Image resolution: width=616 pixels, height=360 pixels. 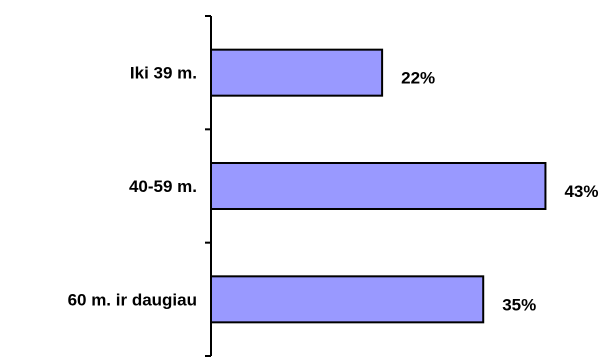 What do you see at coordinates (132, 299) in the screenshot?
I see `category-label-2: 60 m. ir daugiau` at bounding box center [132, 299].